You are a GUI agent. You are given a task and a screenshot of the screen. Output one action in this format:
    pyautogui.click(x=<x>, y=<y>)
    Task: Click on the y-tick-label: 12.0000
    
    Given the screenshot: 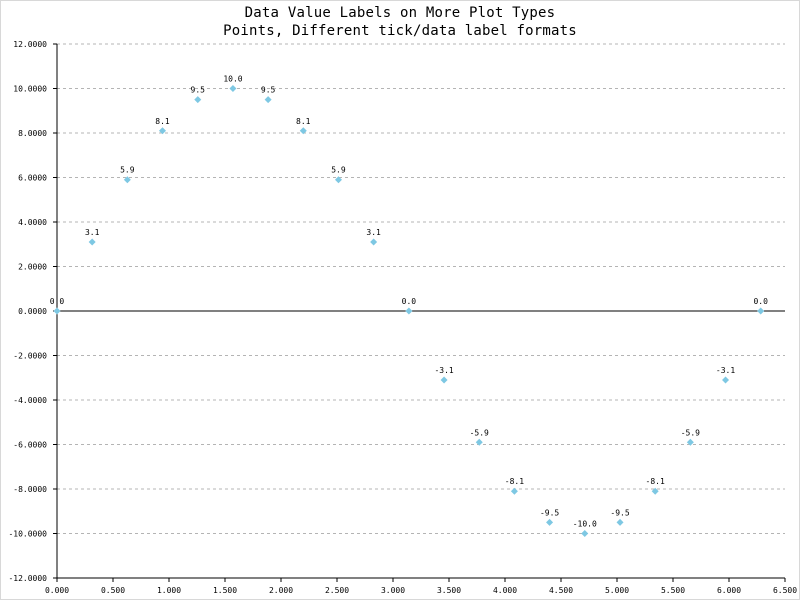 What is the action you would take?
    pyautogui.click(x=30, y=44)
    